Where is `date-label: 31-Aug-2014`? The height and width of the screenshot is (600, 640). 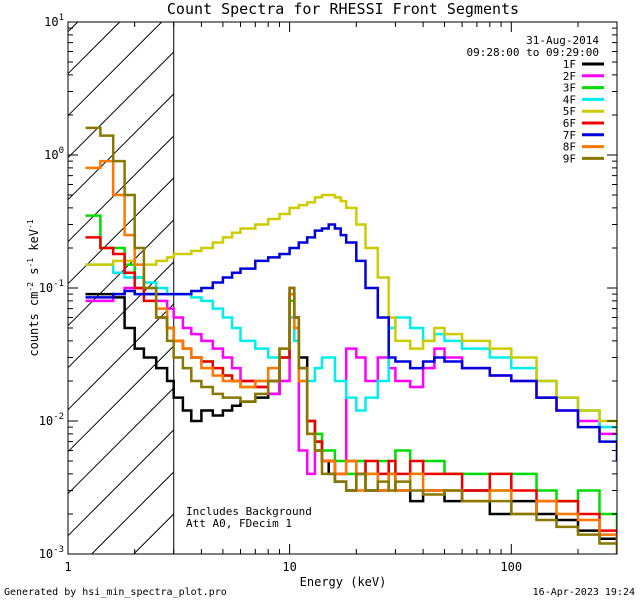
date-label: 31-Aug-2014 is located at coordinates (562, 40).